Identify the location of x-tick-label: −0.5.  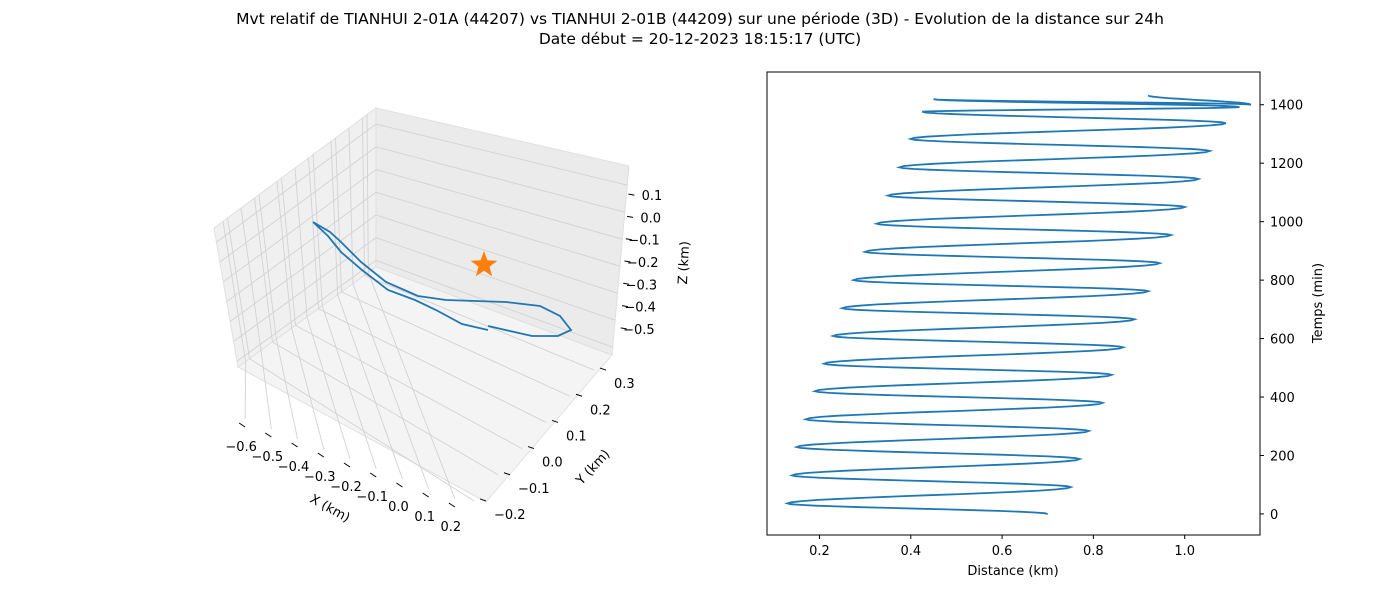
(268, 457).